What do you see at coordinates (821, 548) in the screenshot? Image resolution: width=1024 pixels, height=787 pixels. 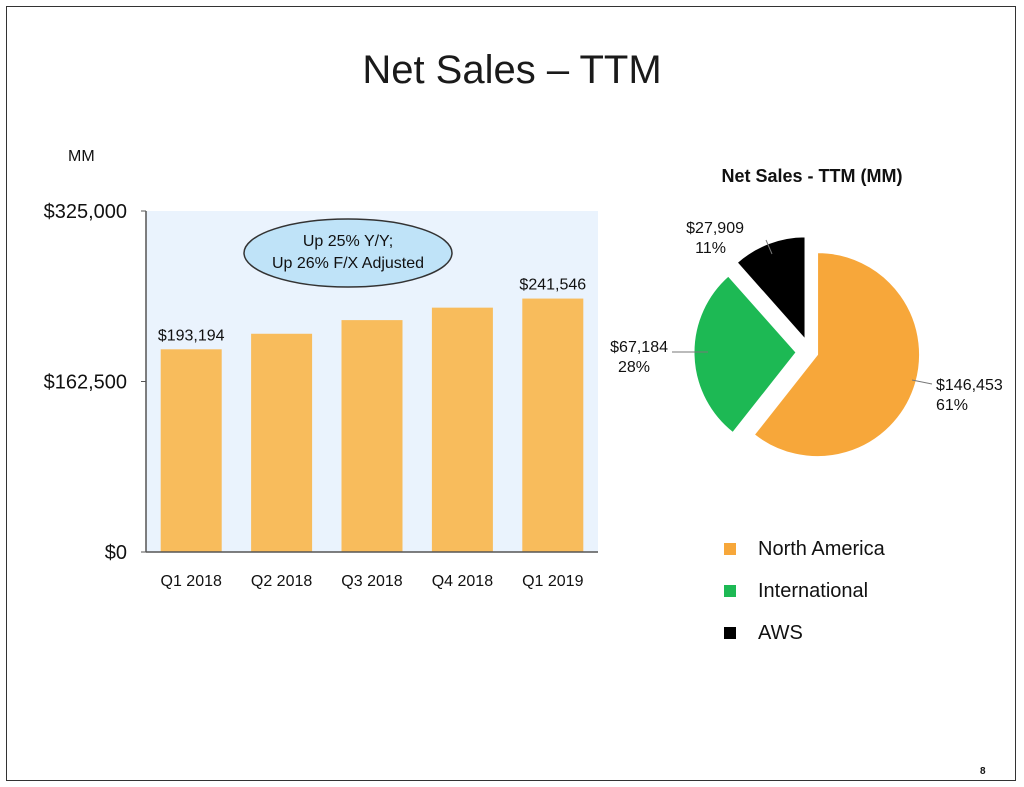 I see `legend-label-north-america: North America` at bounding box center [821, 548].